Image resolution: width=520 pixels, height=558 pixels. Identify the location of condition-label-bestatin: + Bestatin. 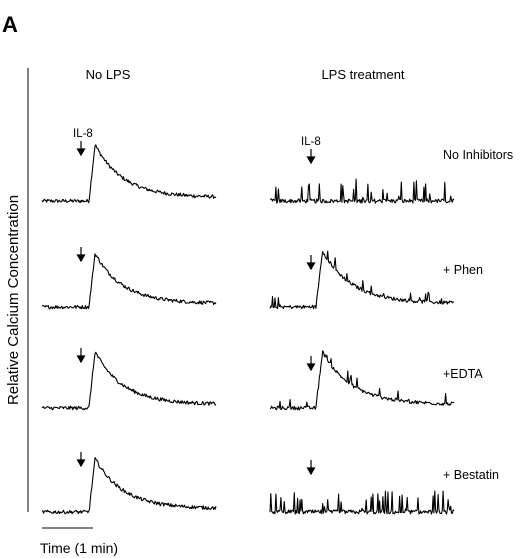
(471, 475).